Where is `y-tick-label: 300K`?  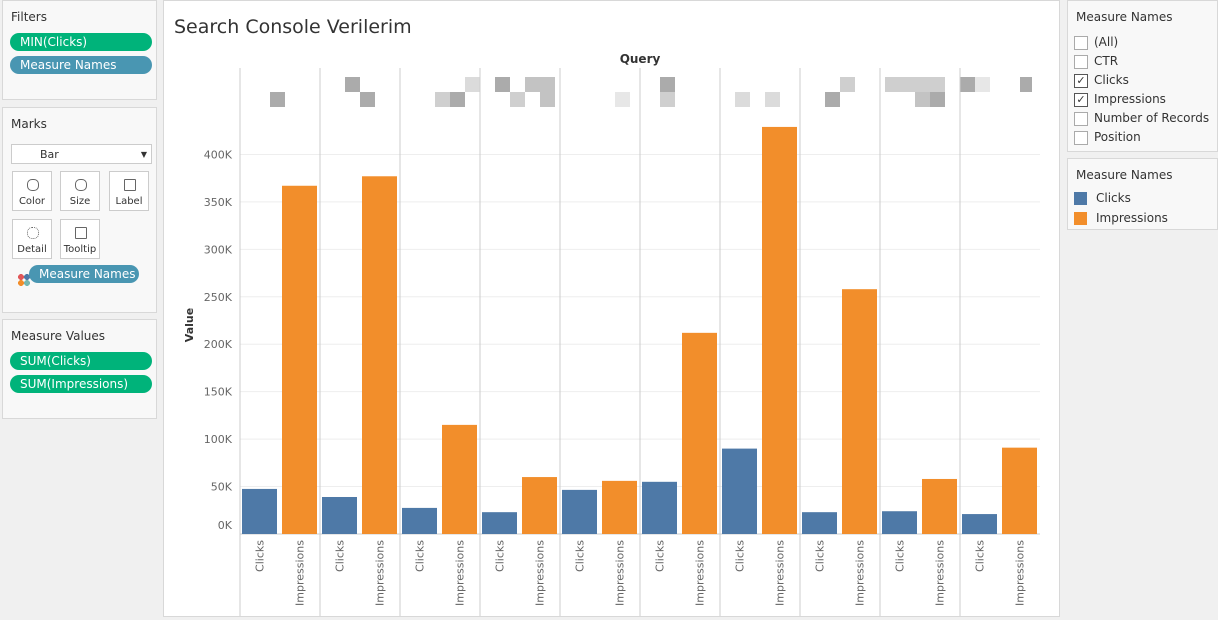 y-tick-label: 300K is located at coordinates (218, 249).